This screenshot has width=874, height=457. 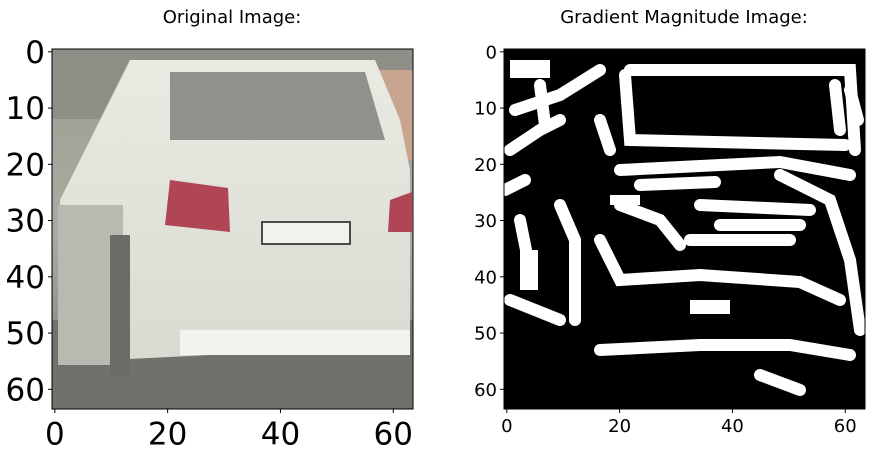 I want to click on gradient-image-ytick-label: 50, so click(x=485, y=334).